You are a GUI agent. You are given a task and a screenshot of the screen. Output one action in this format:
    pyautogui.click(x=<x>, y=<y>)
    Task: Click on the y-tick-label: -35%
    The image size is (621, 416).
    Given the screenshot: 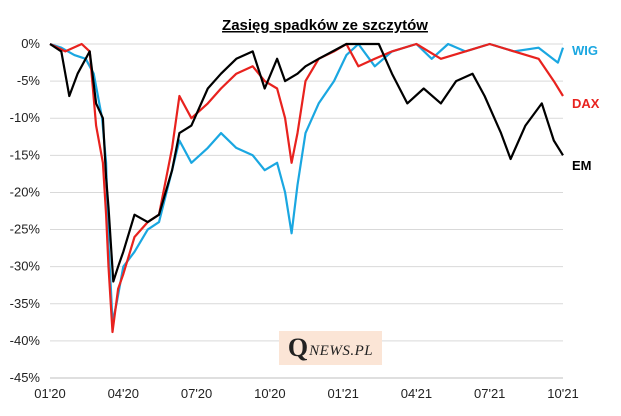 What is the action you would take?
    pyautogui.click(x=25, y=303)
    